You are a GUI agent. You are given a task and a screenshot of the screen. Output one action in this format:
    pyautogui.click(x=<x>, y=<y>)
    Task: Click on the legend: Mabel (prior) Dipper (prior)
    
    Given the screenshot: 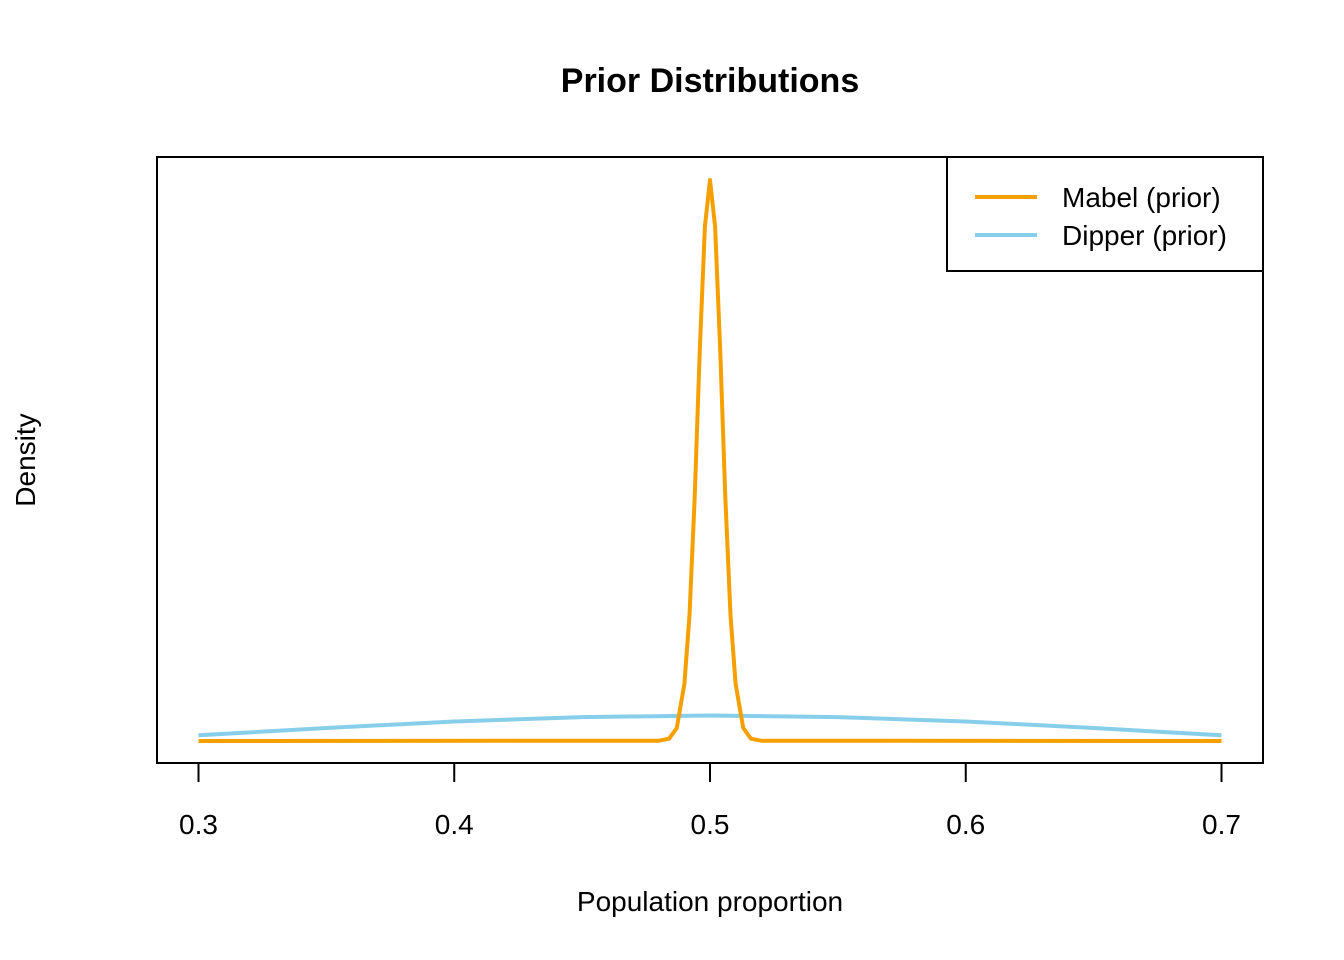 What is the action you would take?
    pyautogui.click(x=1105, y=214)
    